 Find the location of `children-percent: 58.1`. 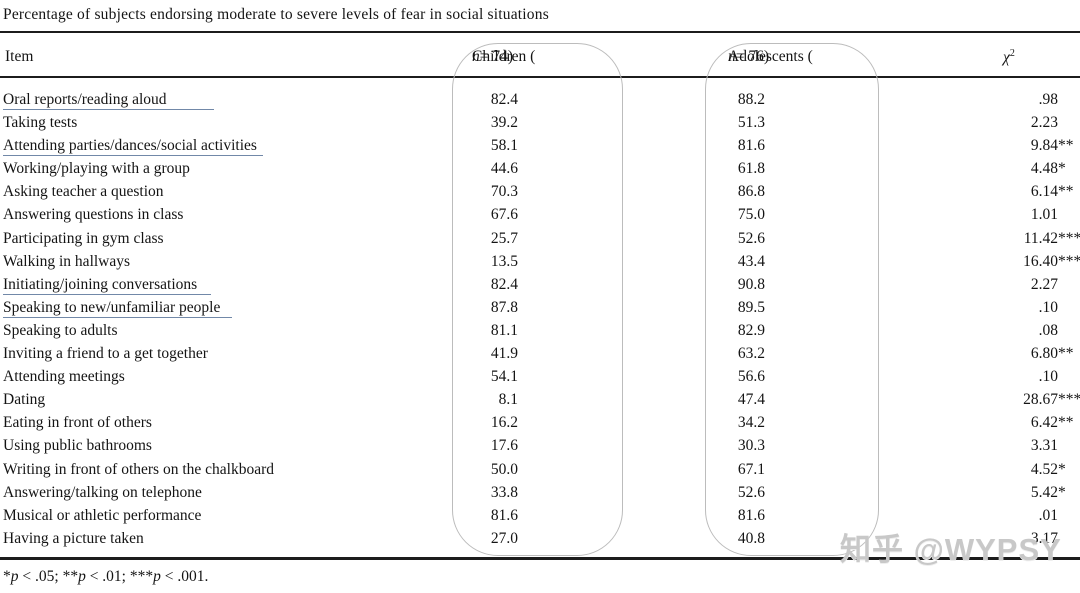

children-percent: 58.1 is located at coordinates (504, 146).